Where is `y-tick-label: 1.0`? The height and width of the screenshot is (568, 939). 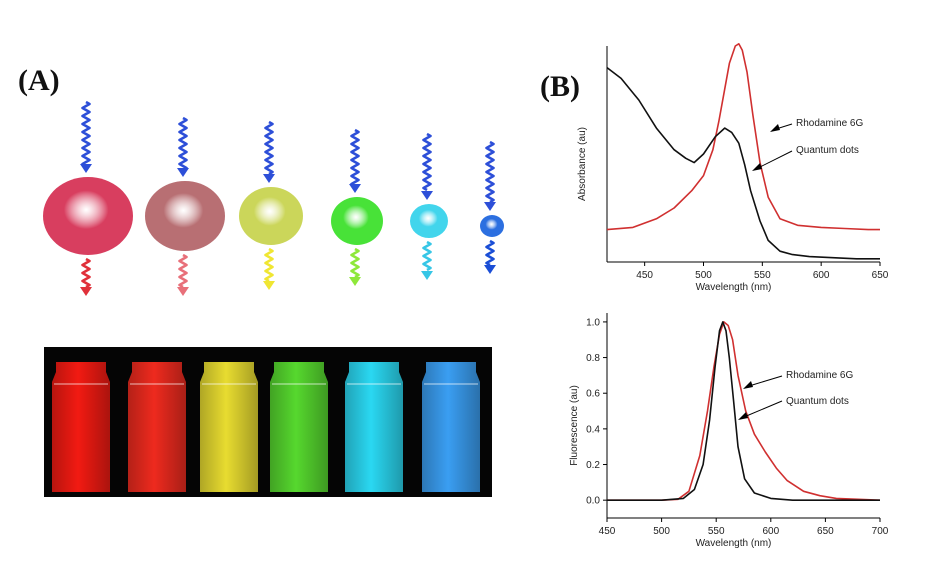 y-tick-label: 1.0 is located at coordinates (593, 322).